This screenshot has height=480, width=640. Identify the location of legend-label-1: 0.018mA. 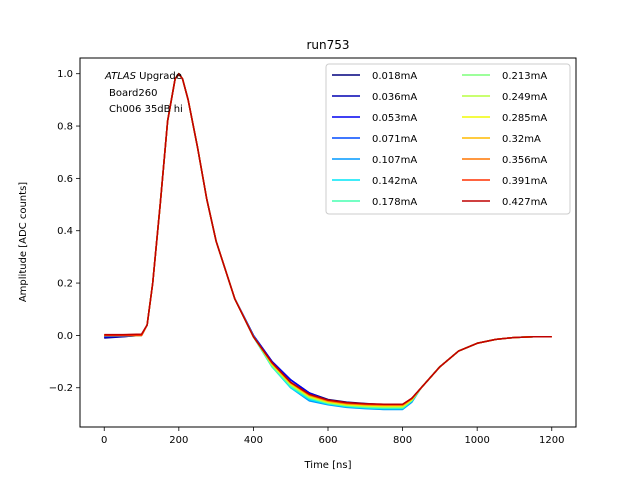
(394, 76).